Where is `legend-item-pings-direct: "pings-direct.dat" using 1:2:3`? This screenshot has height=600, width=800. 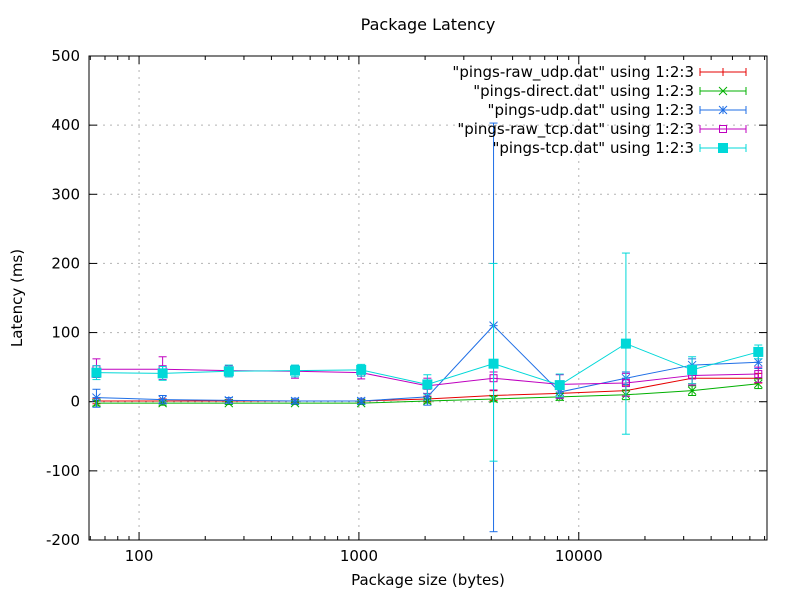 legend-item-pings-direct: "pings-direct.dat" using 1:2:3 is located at coordinates (610, 91).